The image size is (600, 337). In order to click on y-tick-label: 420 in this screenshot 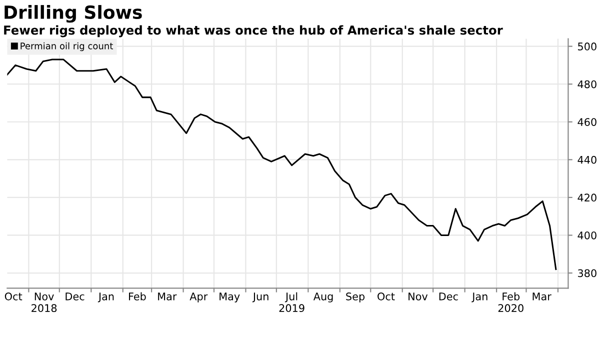, I will do `click(587, 198)`.